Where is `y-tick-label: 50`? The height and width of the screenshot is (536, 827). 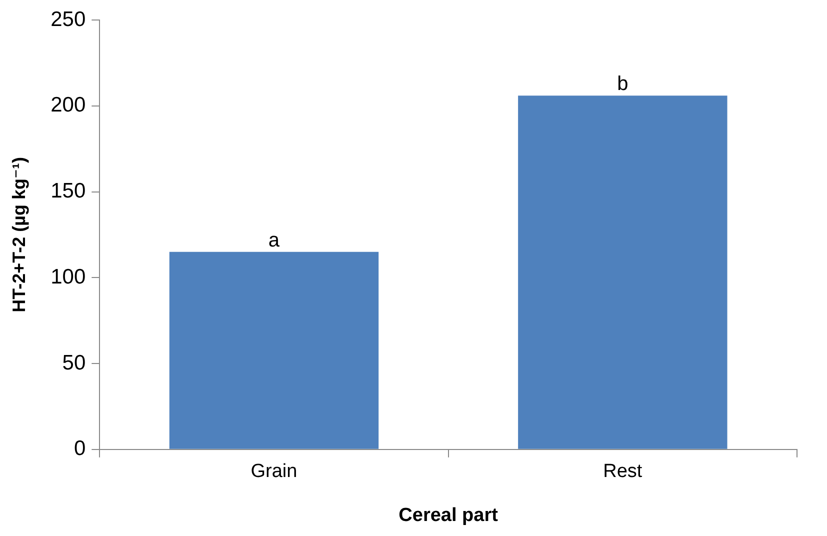
y-tick-label: 50 is located at coordinates (74, 362).